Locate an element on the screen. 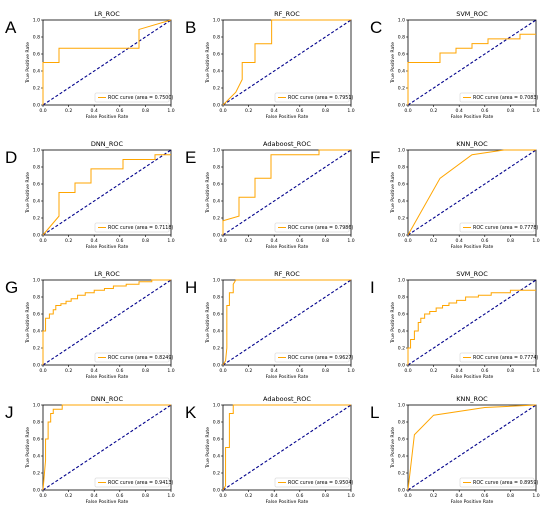 This screenshot has height=524, width=550. panel-letter: B is located at coordinates (190, 27).